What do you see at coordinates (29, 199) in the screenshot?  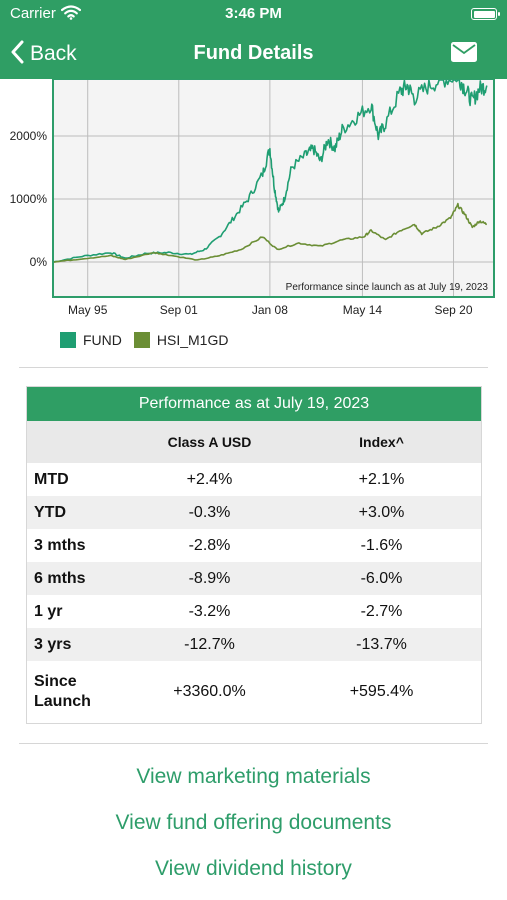 I see `y-tick-label: 1000%` at bounding box center [29, 199].